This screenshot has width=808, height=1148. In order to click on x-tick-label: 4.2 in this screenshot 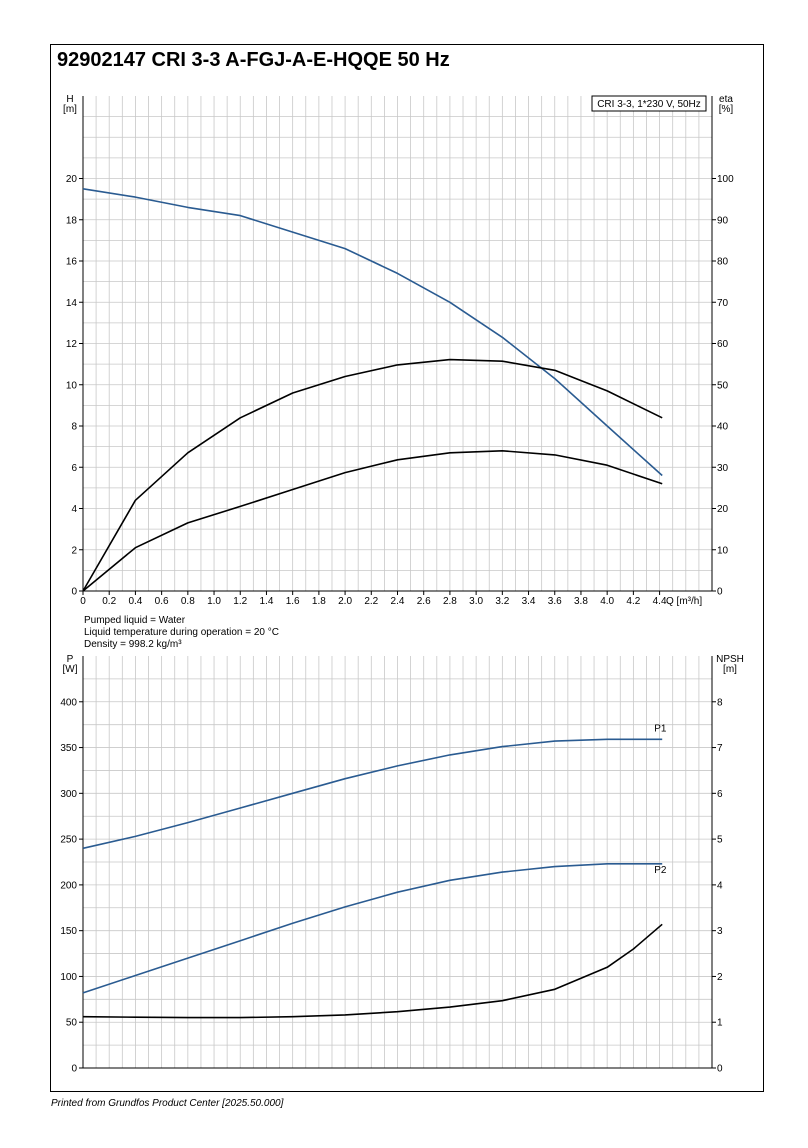, I will do `click(633, 601)`.